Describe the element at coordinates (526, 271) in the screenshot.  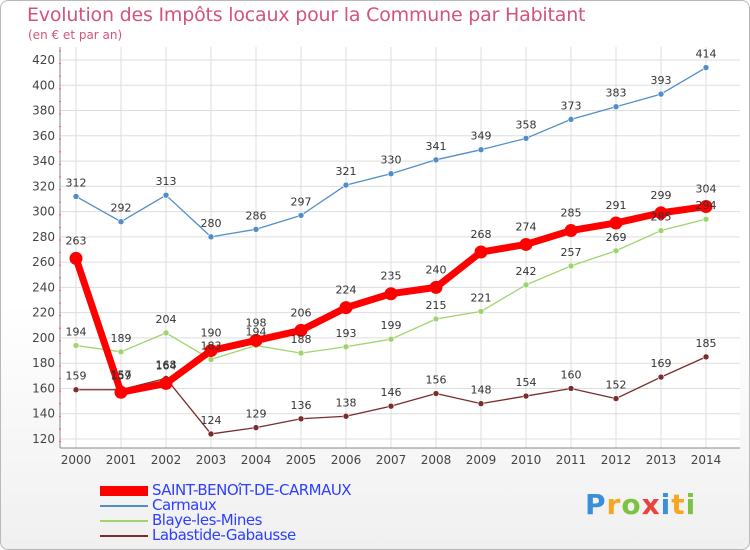
I see `data-label-blaye-les-mines: 242` at that location.